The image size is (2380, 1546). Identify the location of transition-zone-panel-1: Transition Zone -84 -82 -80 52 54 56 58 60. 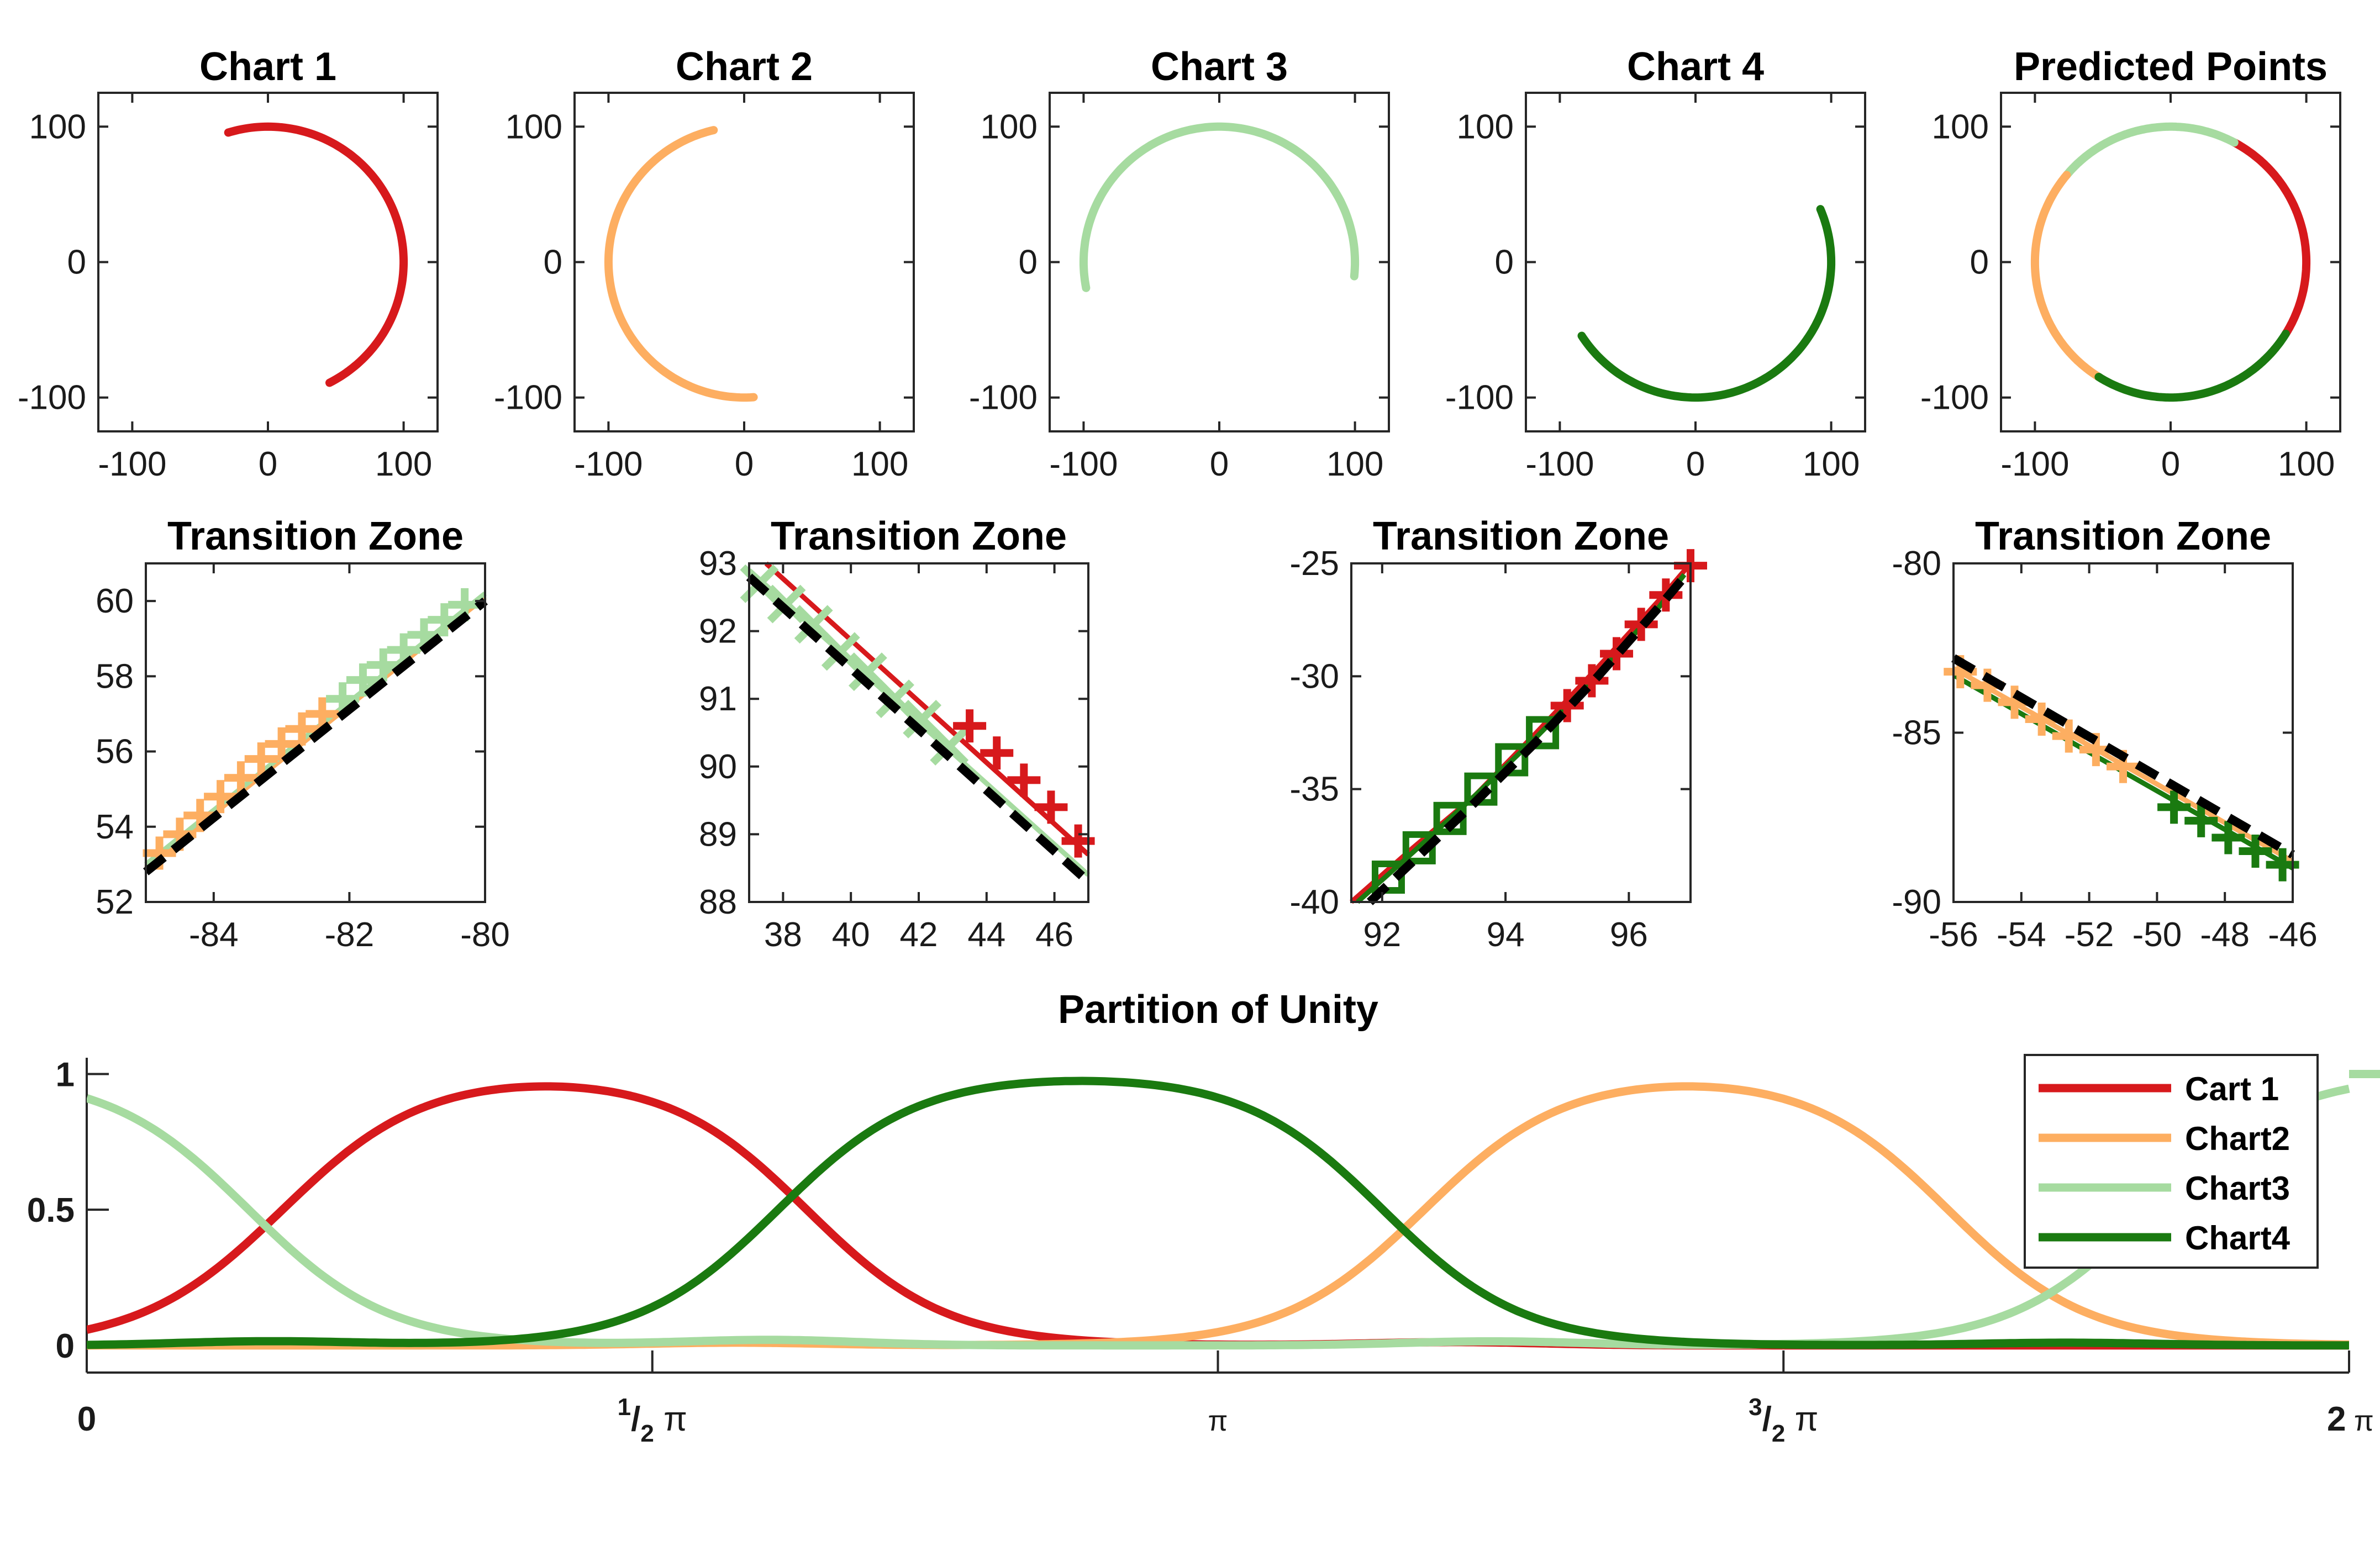
(303, 734).